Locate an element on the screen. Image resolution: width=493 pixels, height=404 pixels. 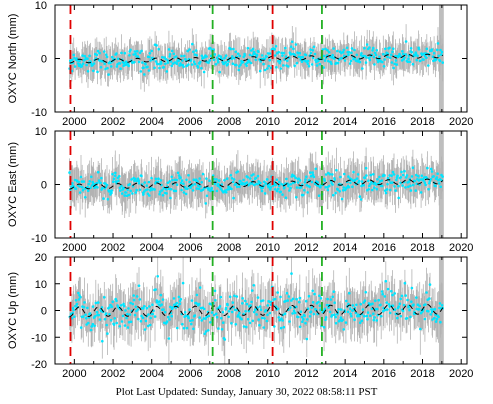
data-points is located at coordinates (256, 185).